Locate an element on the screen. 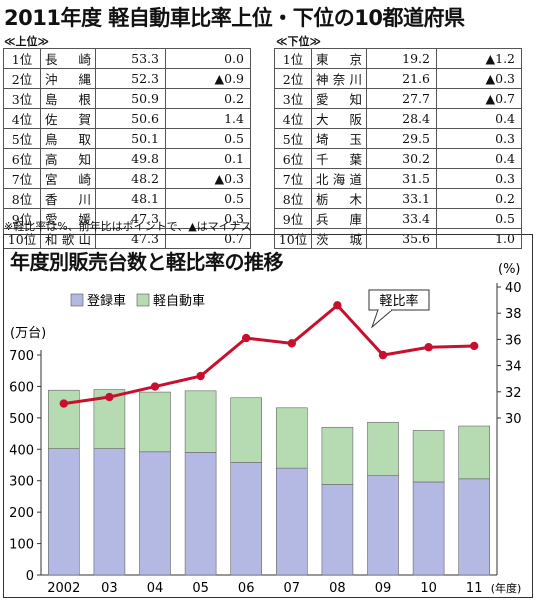 The image size is (537, 600). cell-pref: 千葉 is located at coordinates (339, 158).